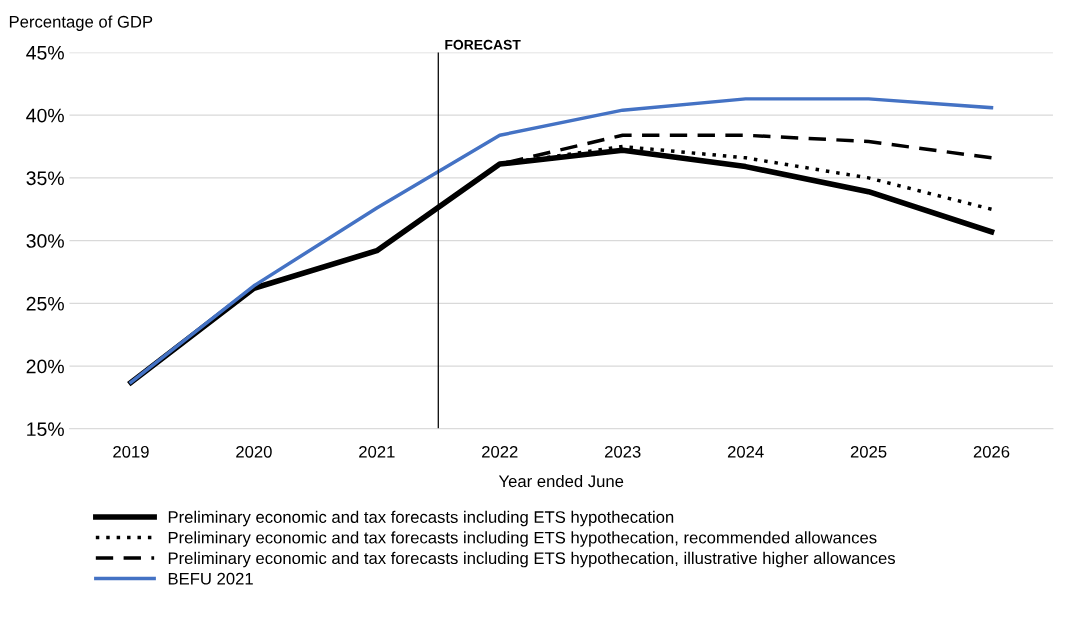  Describe the element at coordinates (483, 44) in the screenshot. I see `ref-line-label: FORECAST` at that location.